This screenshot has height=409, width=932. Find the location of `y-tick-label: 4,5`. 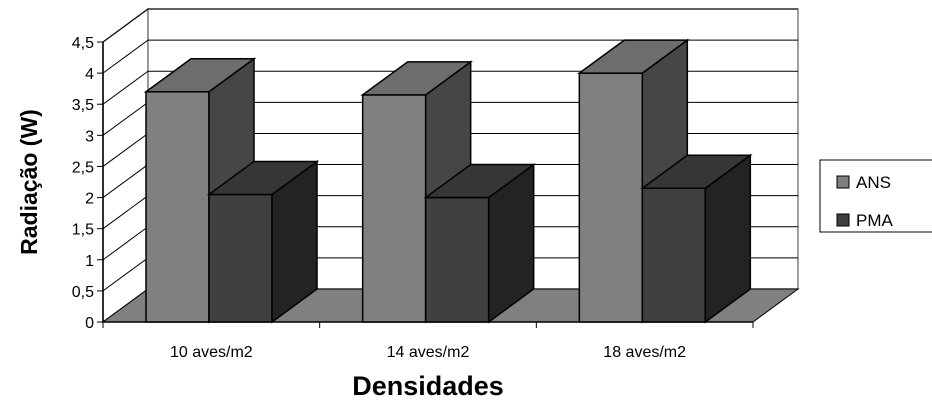

y-tick-label: 4,5 is located at coordinates (83, 43).